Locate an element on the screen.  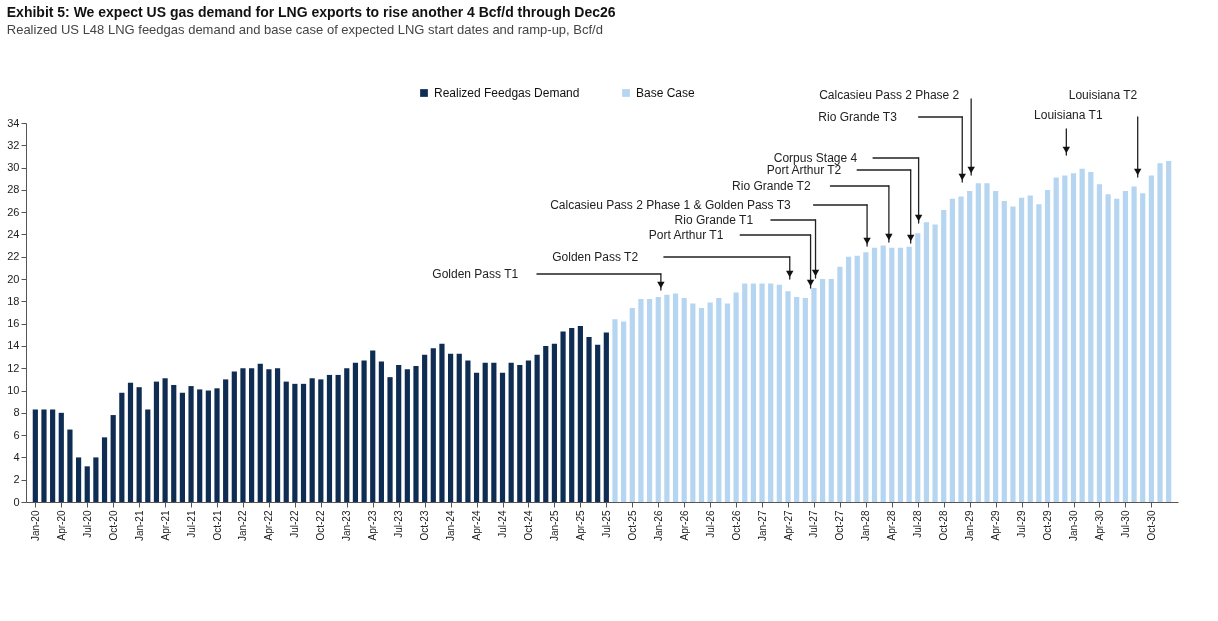
x-tick-label: Jan-25 is located at coordinates (554, 526).